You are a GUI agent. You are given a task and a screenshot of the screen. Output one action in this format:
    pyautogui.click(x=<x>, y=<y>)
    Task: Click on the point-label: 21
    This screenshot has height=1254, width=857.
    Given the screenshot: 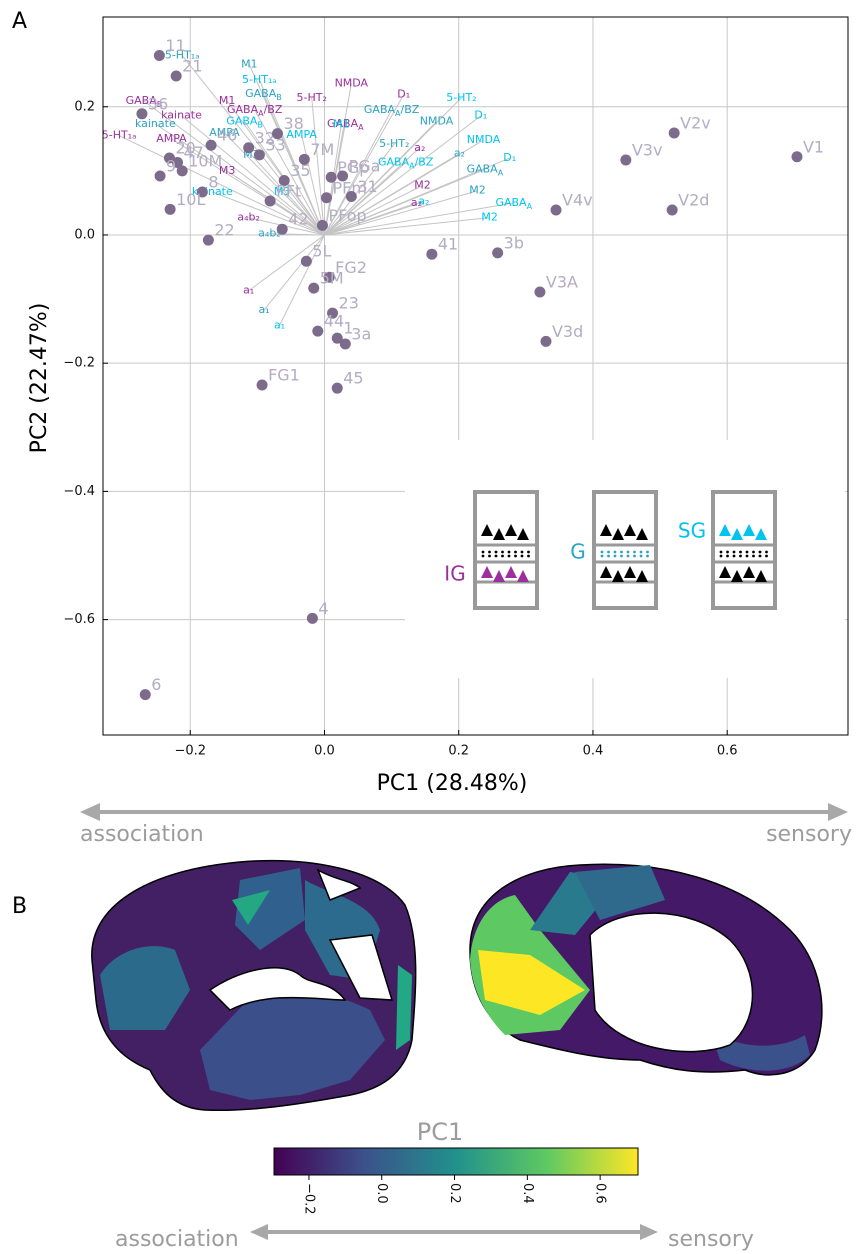 What is the action you would take?
    pyautogui.click(x=192, y=65)
    